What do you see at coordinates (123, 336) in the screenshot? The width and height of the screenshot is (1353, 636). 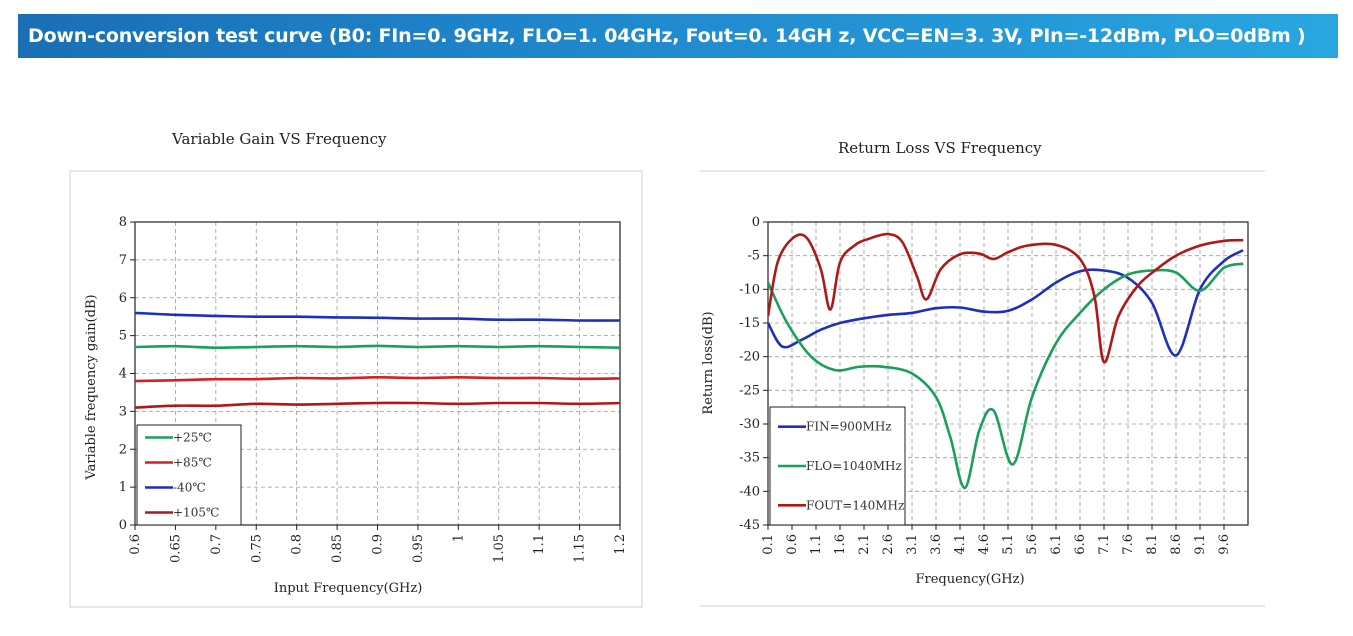 I see `y-tick-label: 5` at bounding box center [123, 336].